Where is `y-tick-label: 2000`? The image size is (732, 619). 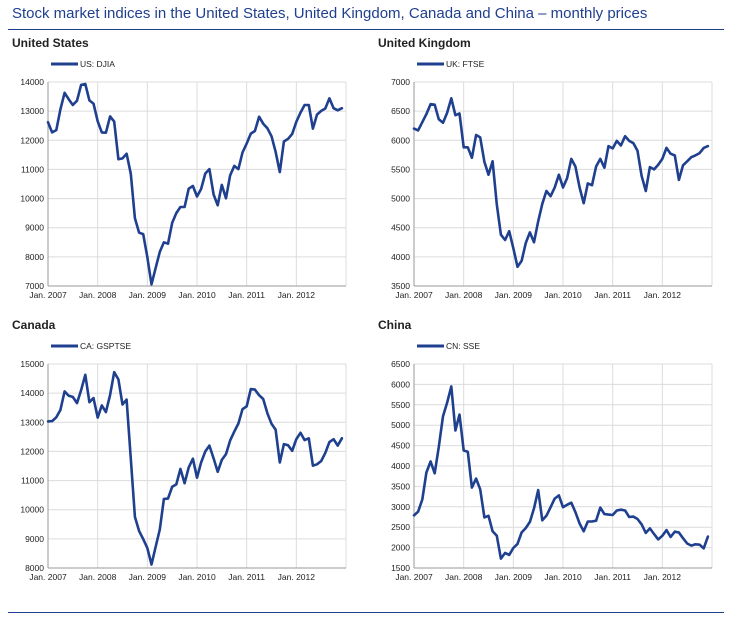 y-tick-label: 2000 is located at coordinates (400, 548).